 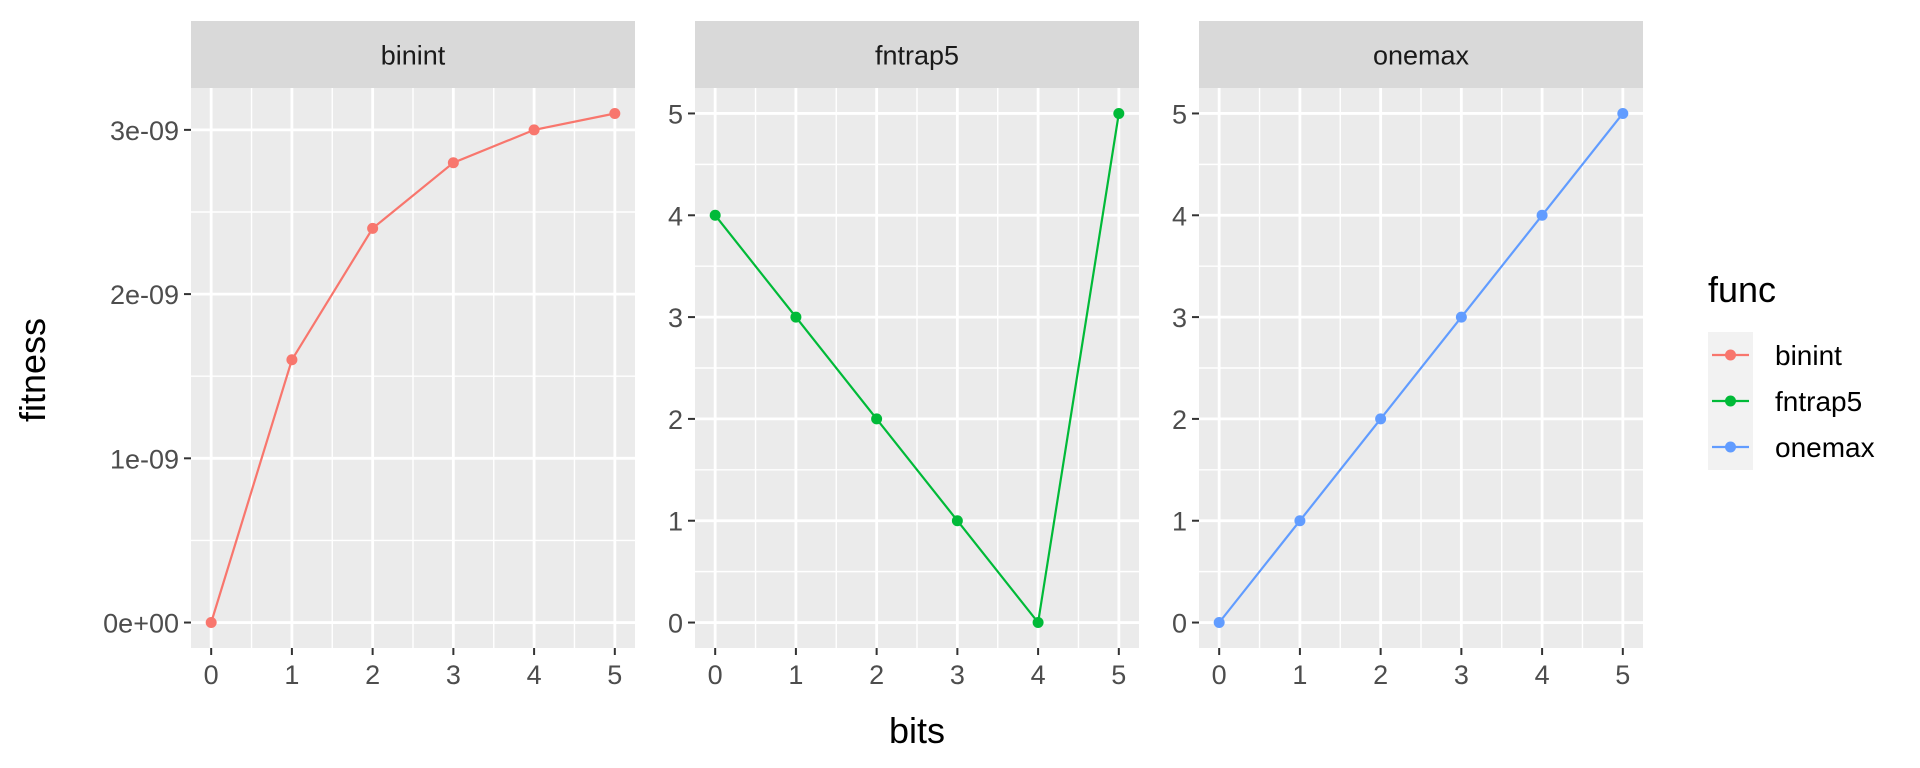 What do you see at coordinates (144, 295) in the screenshot?
I see `y-tick-label: 2e-09` at bounding box center [144, 295].